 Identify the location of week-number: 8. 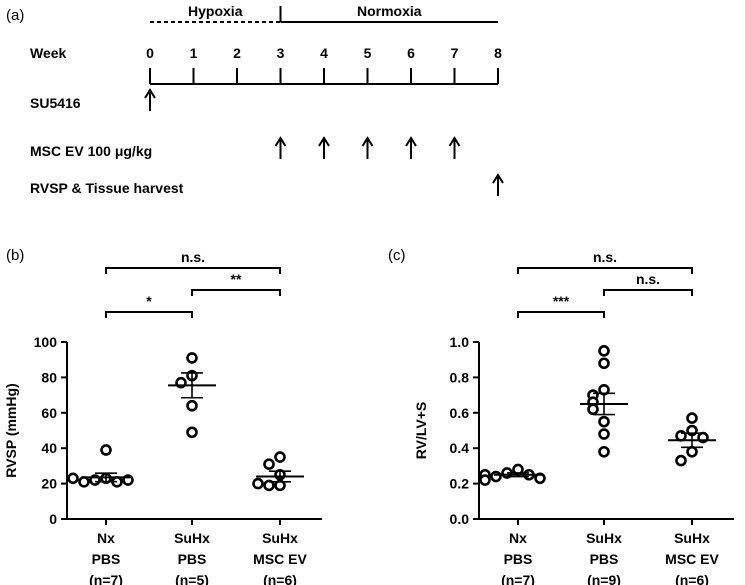
(498, 53).